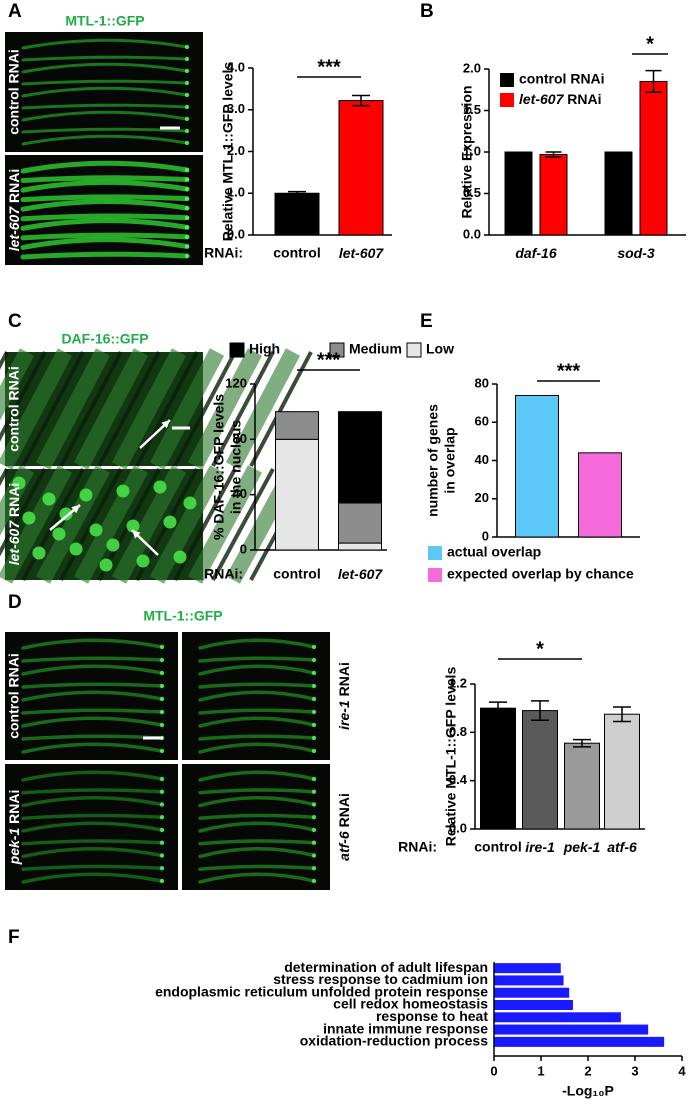 Image resolution: width=692 pixels, height=1107 pixels. I want to click on y-tick-label: 1.5, so click(472, 109).